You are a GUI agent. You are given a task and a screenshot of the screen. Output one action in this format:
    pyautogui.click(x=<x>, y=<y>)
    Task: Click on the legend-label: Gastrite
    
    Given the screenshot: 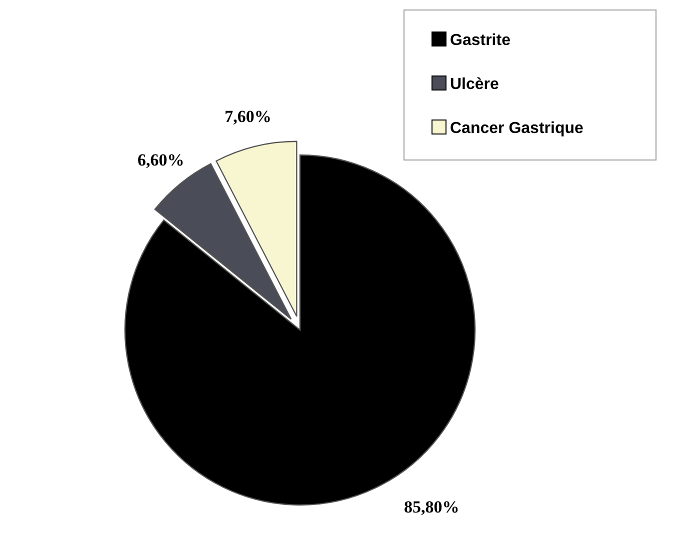 What is the action you would take?
    pyautogui.click(x=480, y=40)
    